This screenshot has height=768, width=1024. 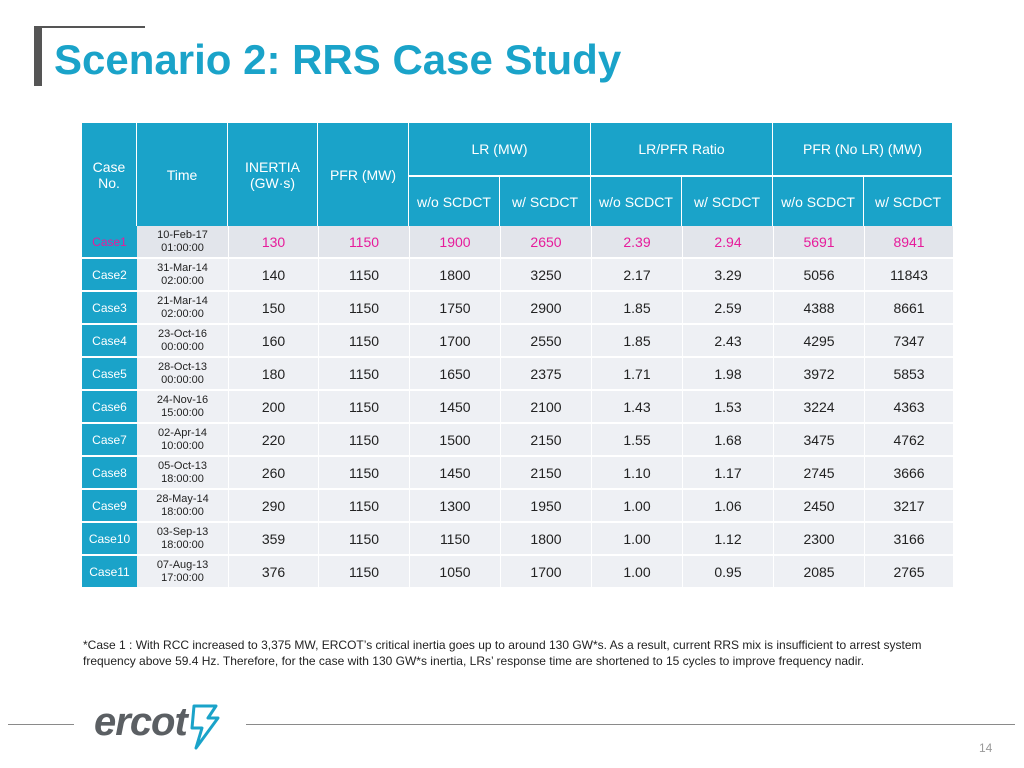 What do you see at coordinates (545, 506) in the screenshot?
I see `cell-lr-w: 1950` at bounding box center [545, 506].